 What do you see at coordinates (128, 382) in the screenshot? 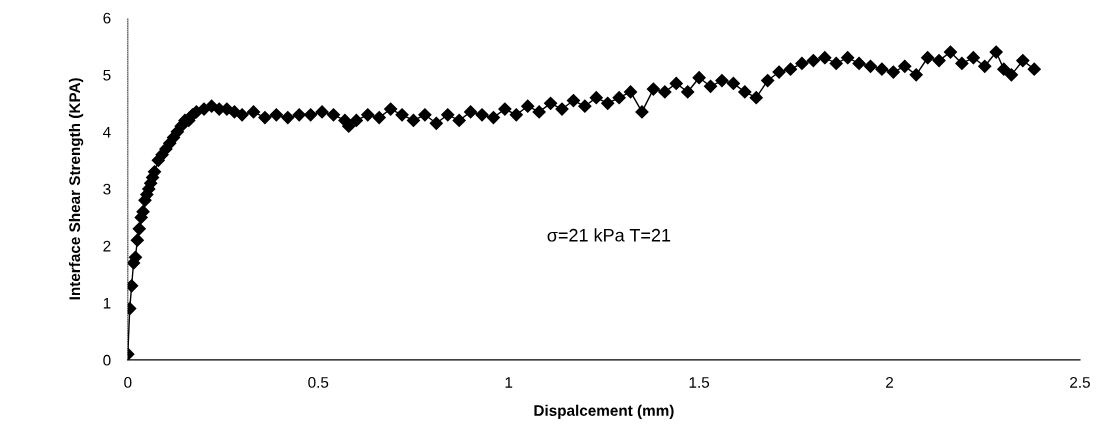
I see `x-tick-label: 0` at bounding box center [128, 382].